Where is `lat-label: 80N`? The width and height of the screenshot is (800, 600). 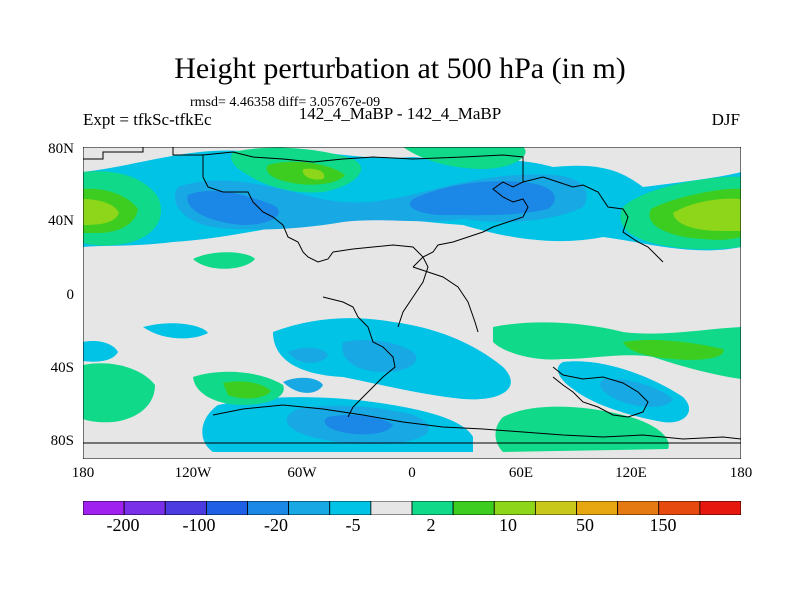 lat-label: 80N is located at coordinates (61, 149).